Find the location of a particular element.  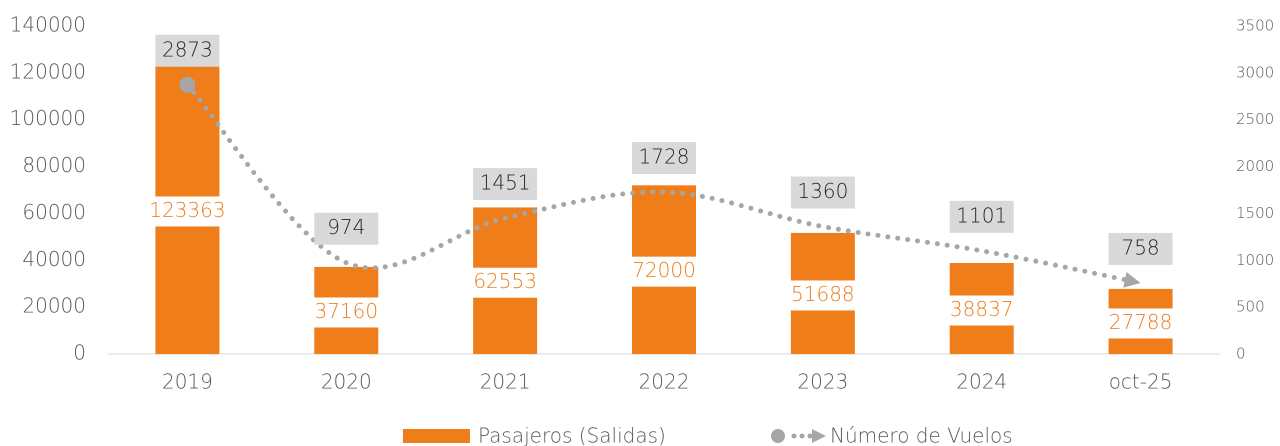

x-tick-label: oct-25 is located at coordinates (1141, 382).